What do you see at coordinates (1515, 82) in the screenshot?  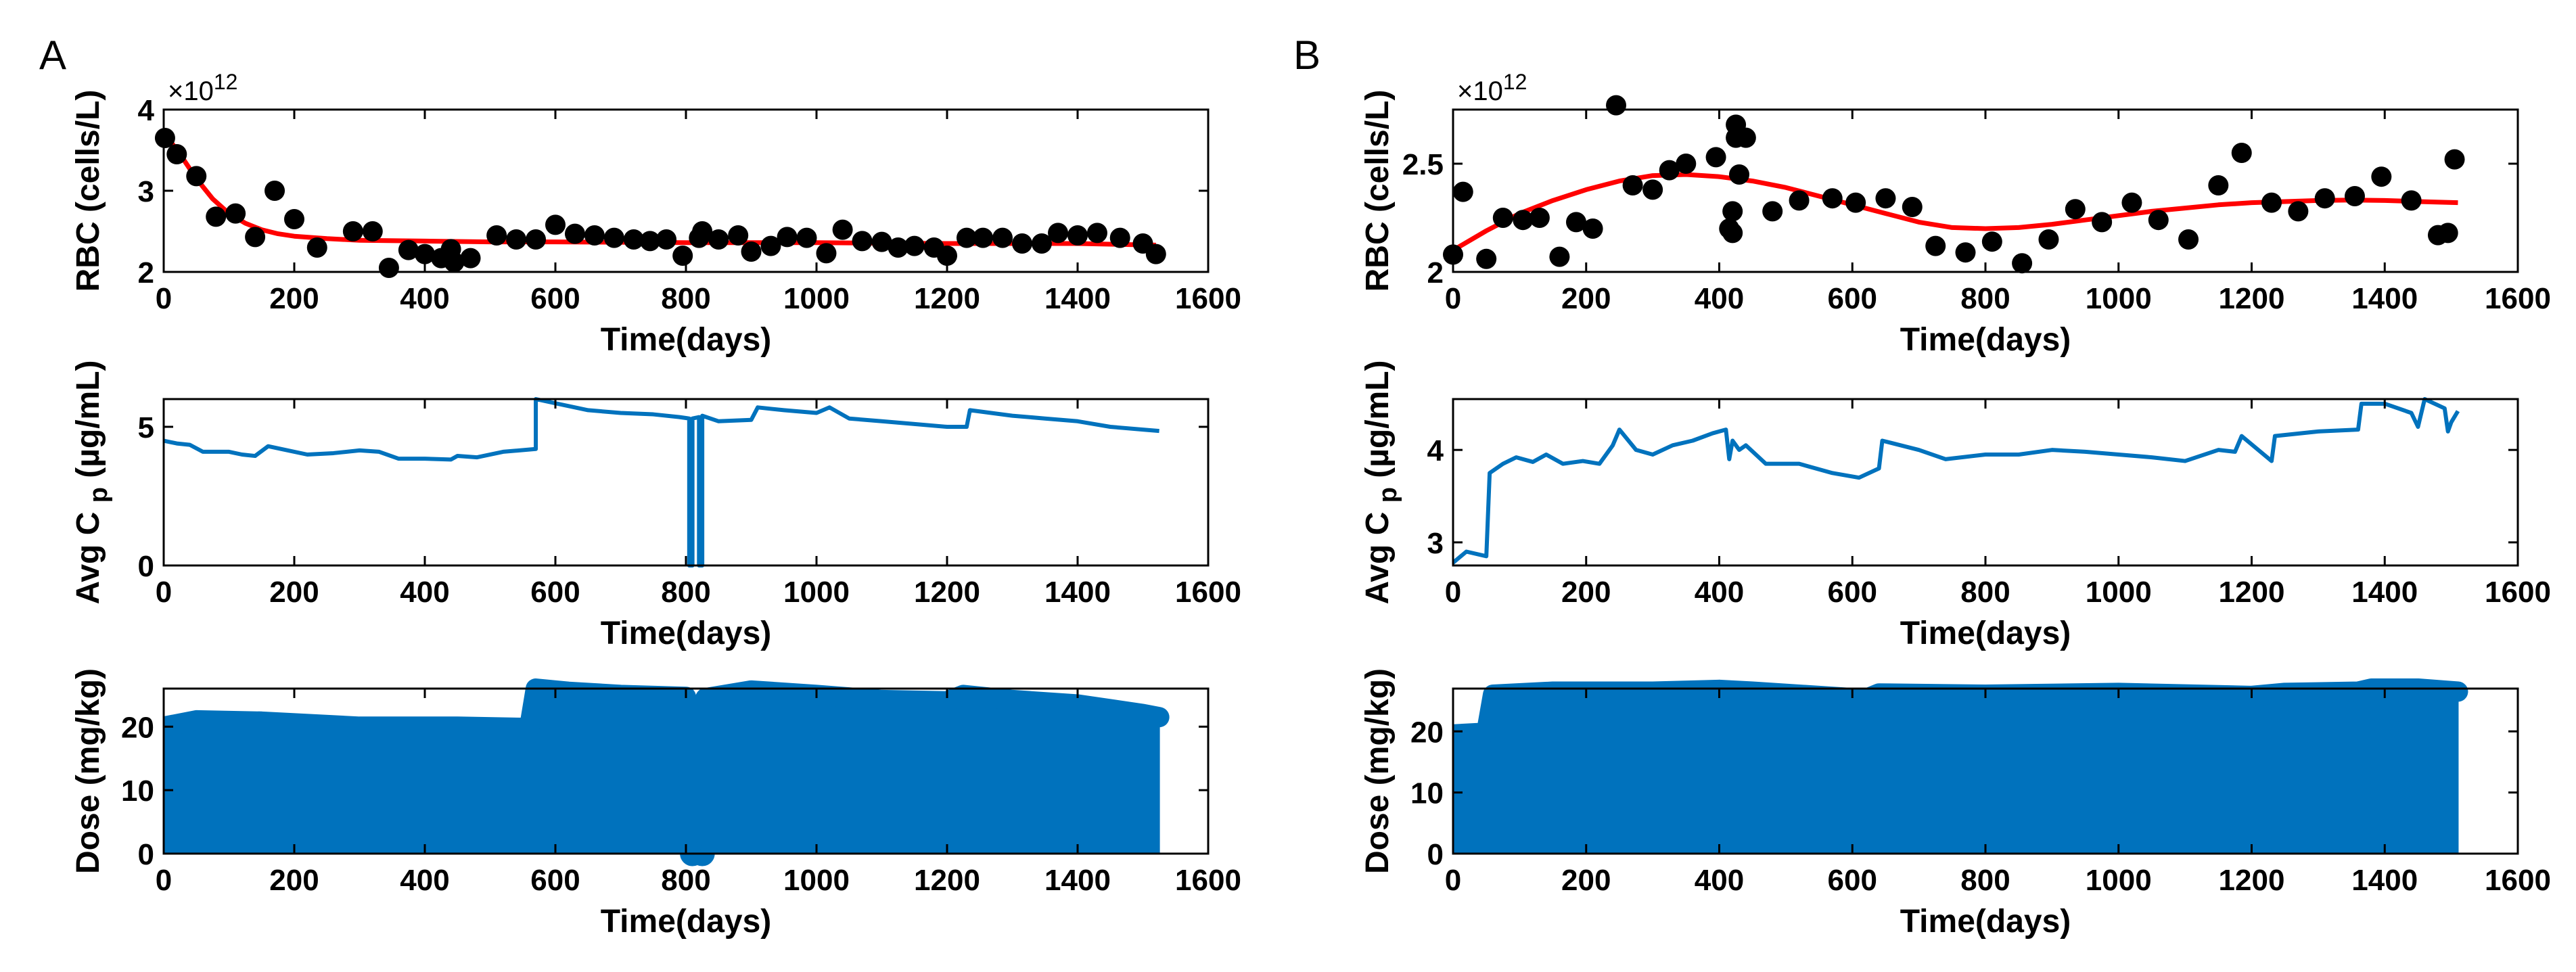 I see `axis-exponent-power: 12` at bounding box center [1515, 82].